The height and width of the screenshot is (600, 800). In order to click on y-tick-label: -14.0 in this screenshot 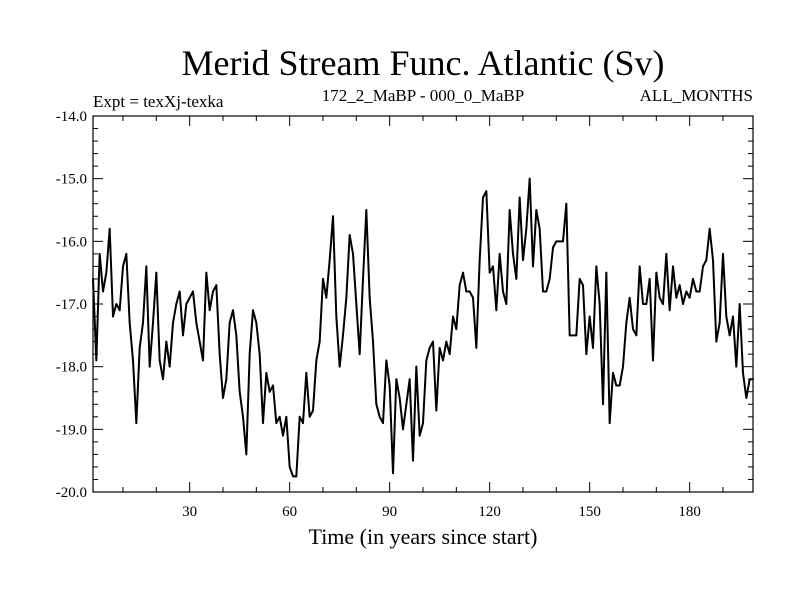, I will do `click(71, 117)`.